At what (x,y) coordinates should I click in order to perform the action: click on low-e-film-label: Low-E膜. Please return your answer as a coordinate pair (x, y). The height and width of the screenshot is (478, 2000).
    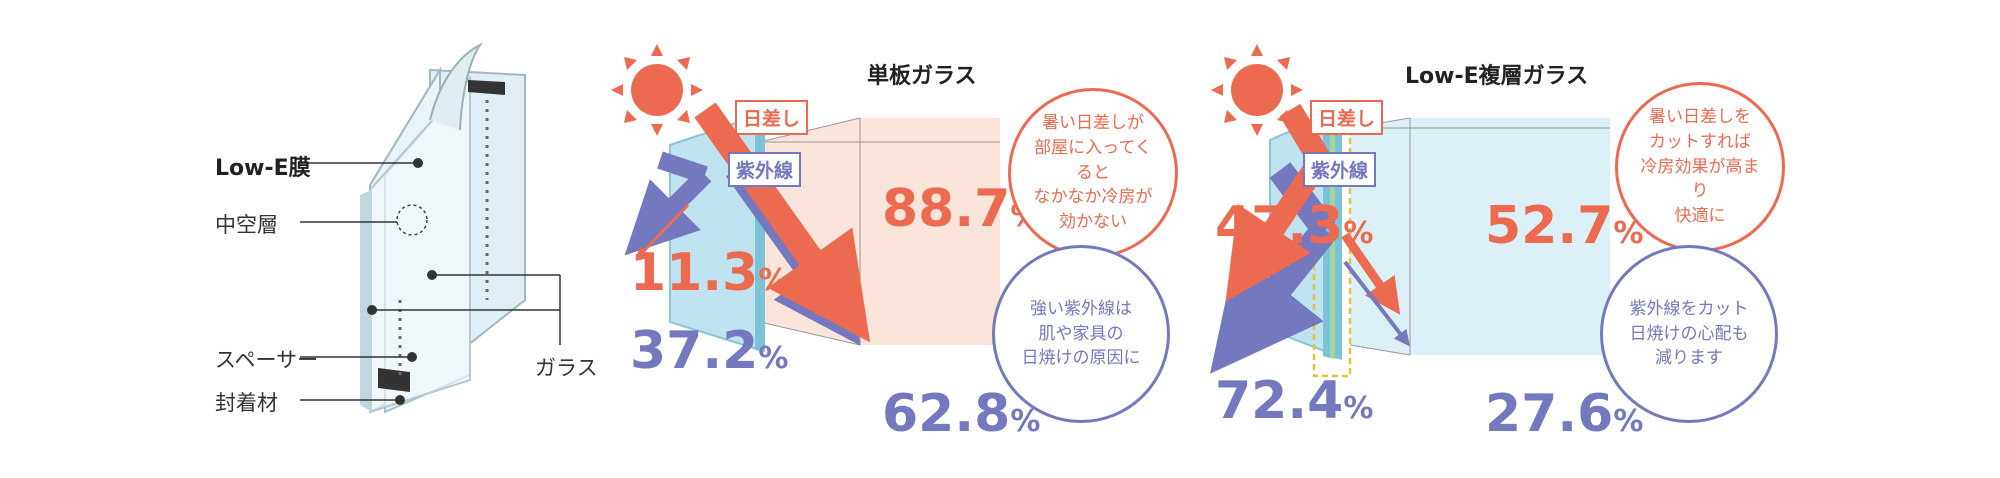
    Looking at the image, I should click on (263, 168).